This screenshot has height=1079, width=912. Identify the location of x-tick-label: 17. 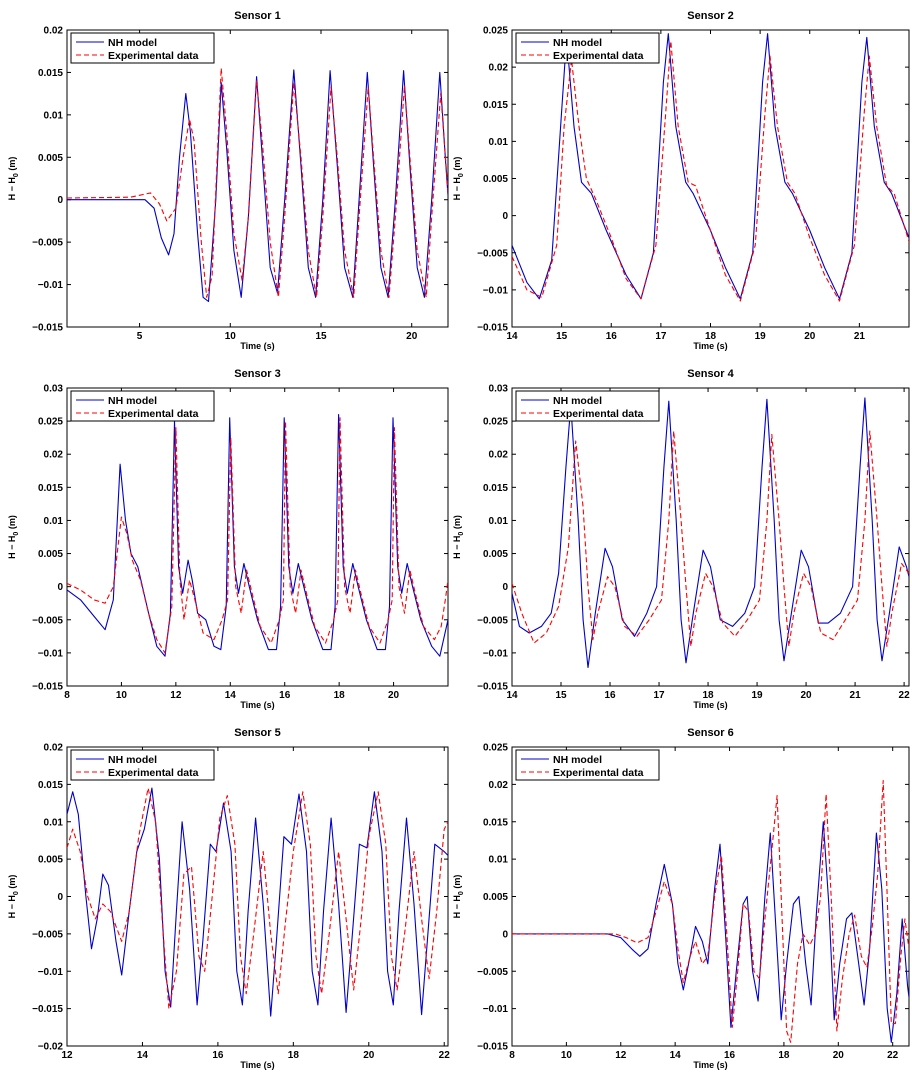
(659, 695).